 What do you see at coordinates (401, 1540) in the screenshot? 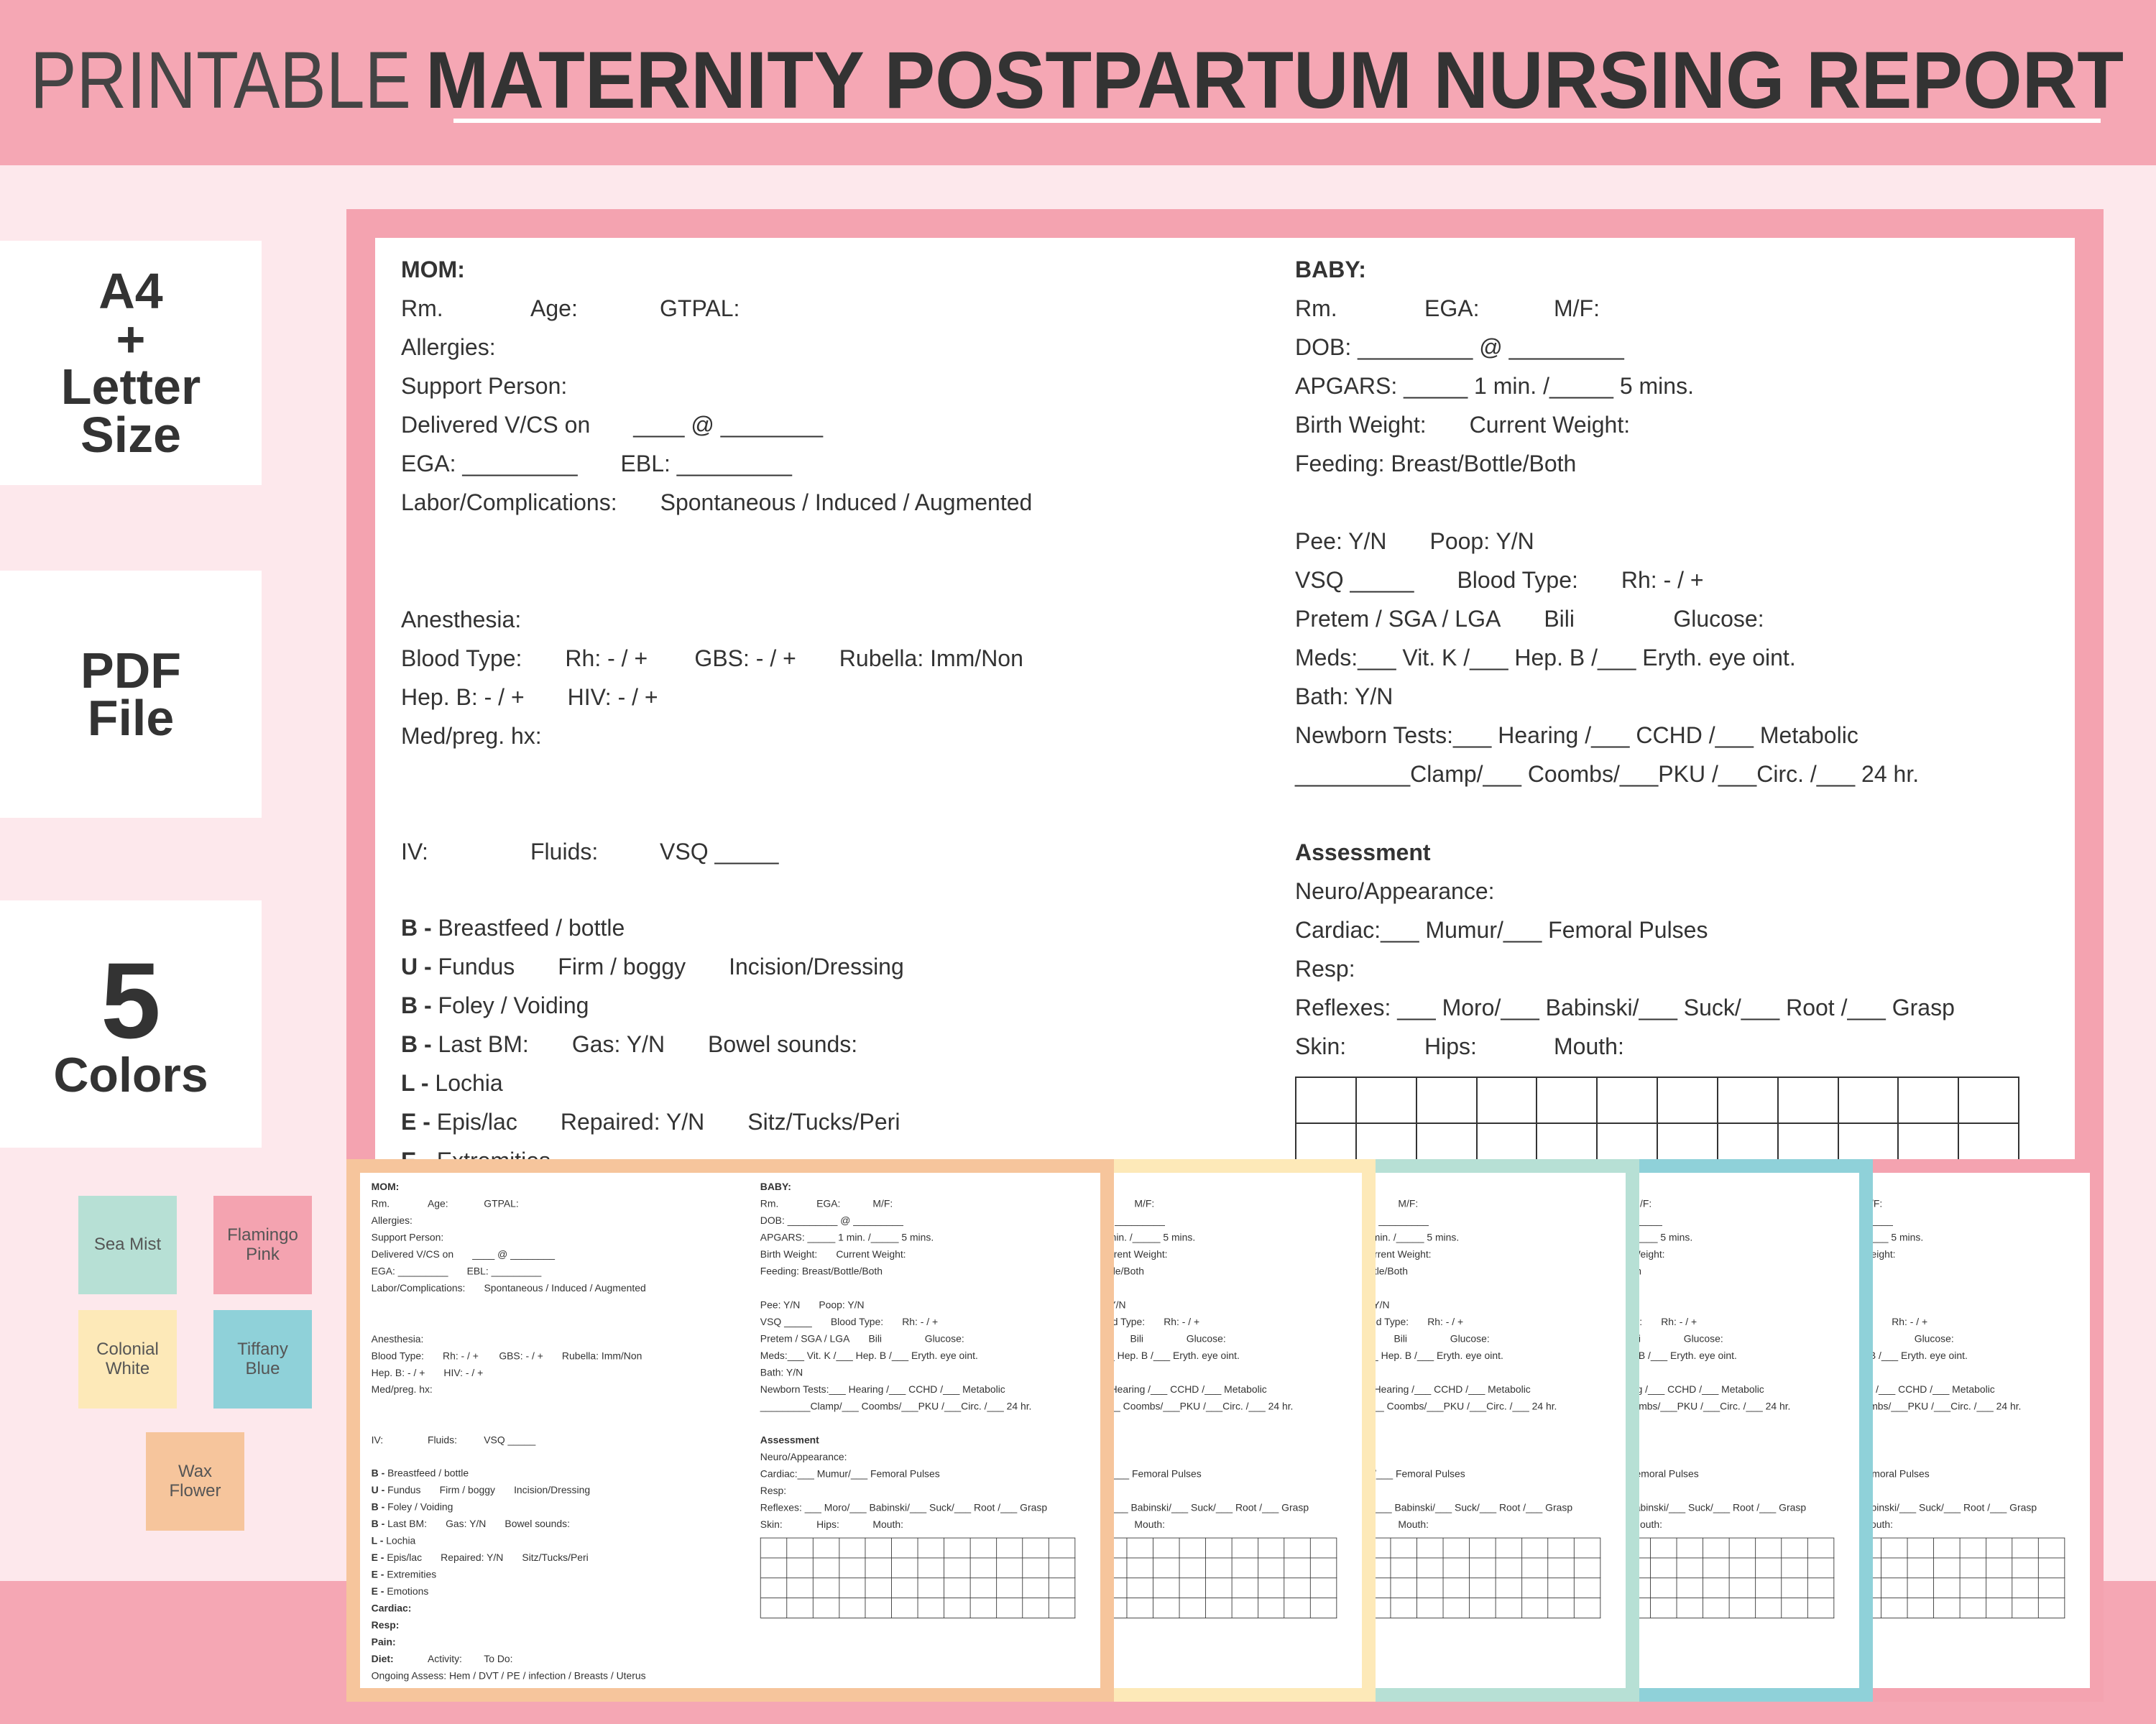
I see `field-text: Lochia` at bounding box center [401, 1540].